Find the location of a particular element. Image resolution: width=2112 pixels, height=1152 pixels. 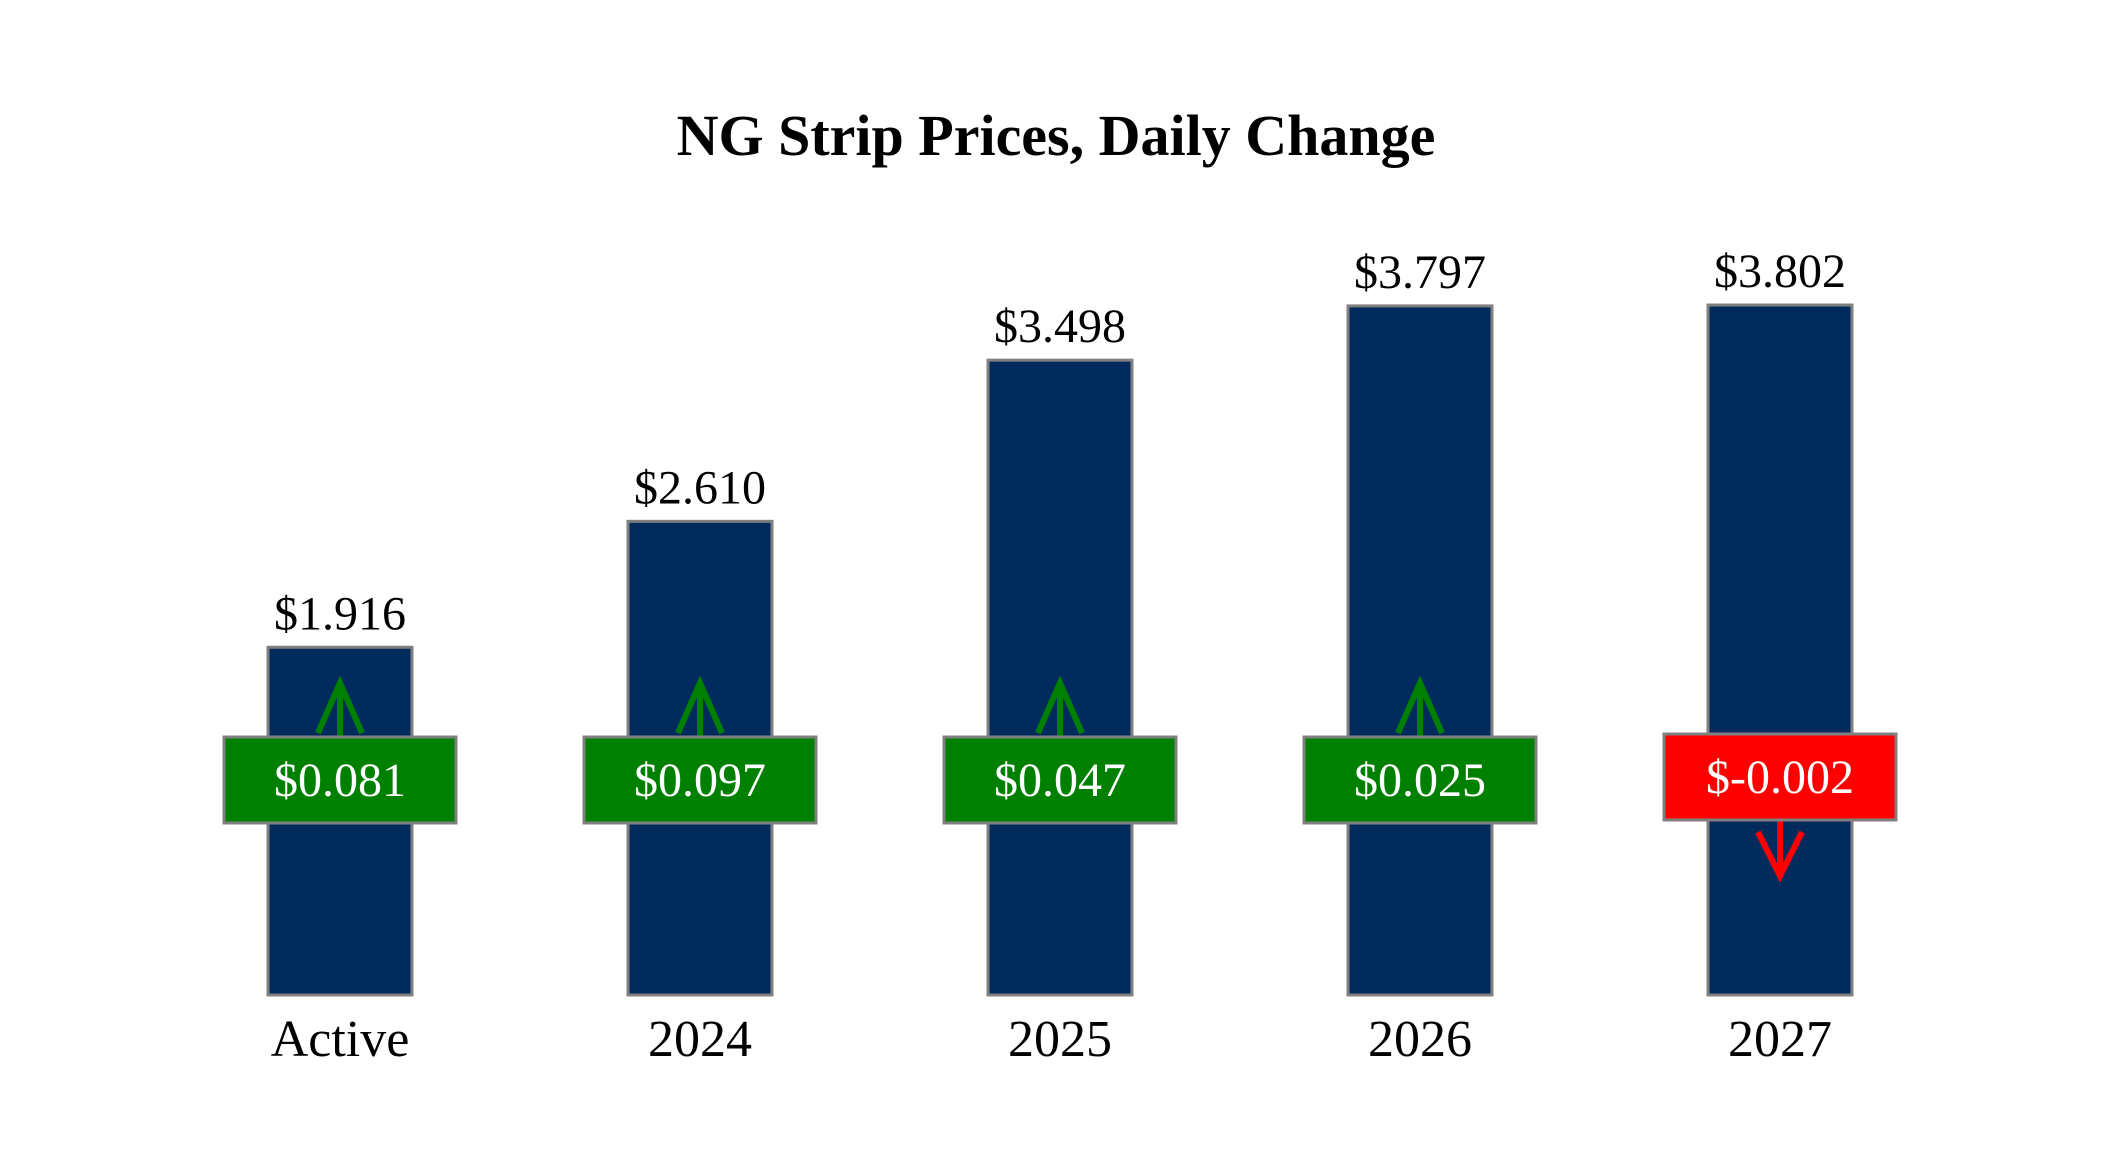

value-label: $3.797 is located at coordinates (1420, 272).